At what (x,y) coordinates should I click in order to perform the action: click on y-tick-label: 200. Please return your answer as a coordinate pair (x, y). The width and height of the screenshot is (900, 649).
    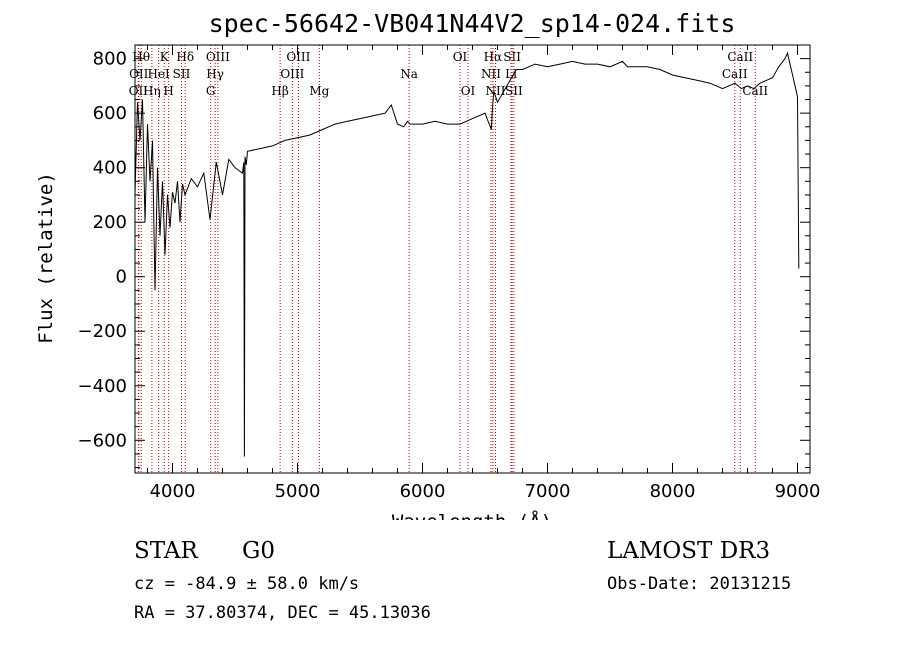
    Looking at the image, I should click on (110, 222).